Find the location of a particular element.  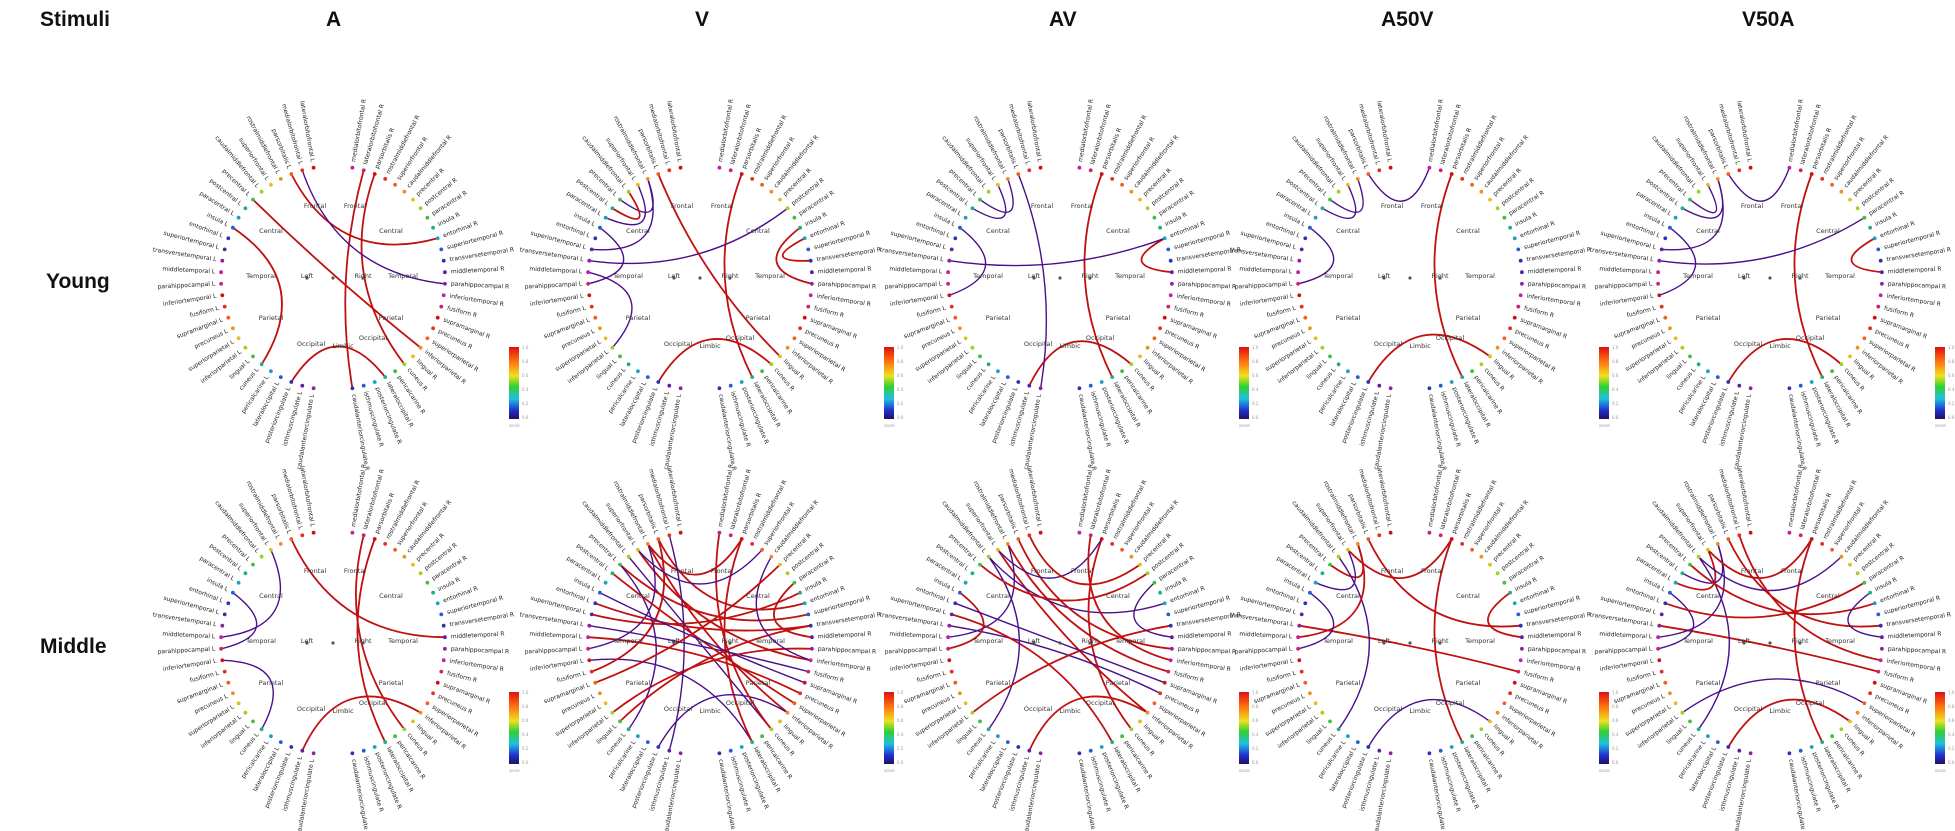

region-label: insula R is located at coordinates (816, 584).